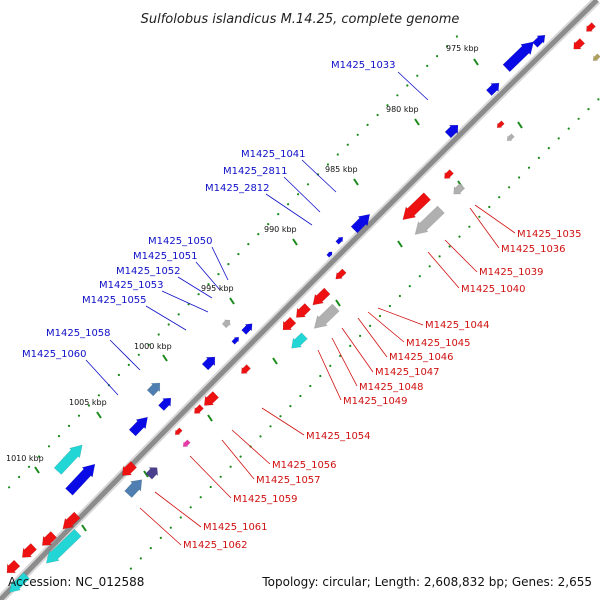 This screenshot has height=600, width=600. I want to click on gene-label-m1425-1051: M1425_1051, so click(165, 256).